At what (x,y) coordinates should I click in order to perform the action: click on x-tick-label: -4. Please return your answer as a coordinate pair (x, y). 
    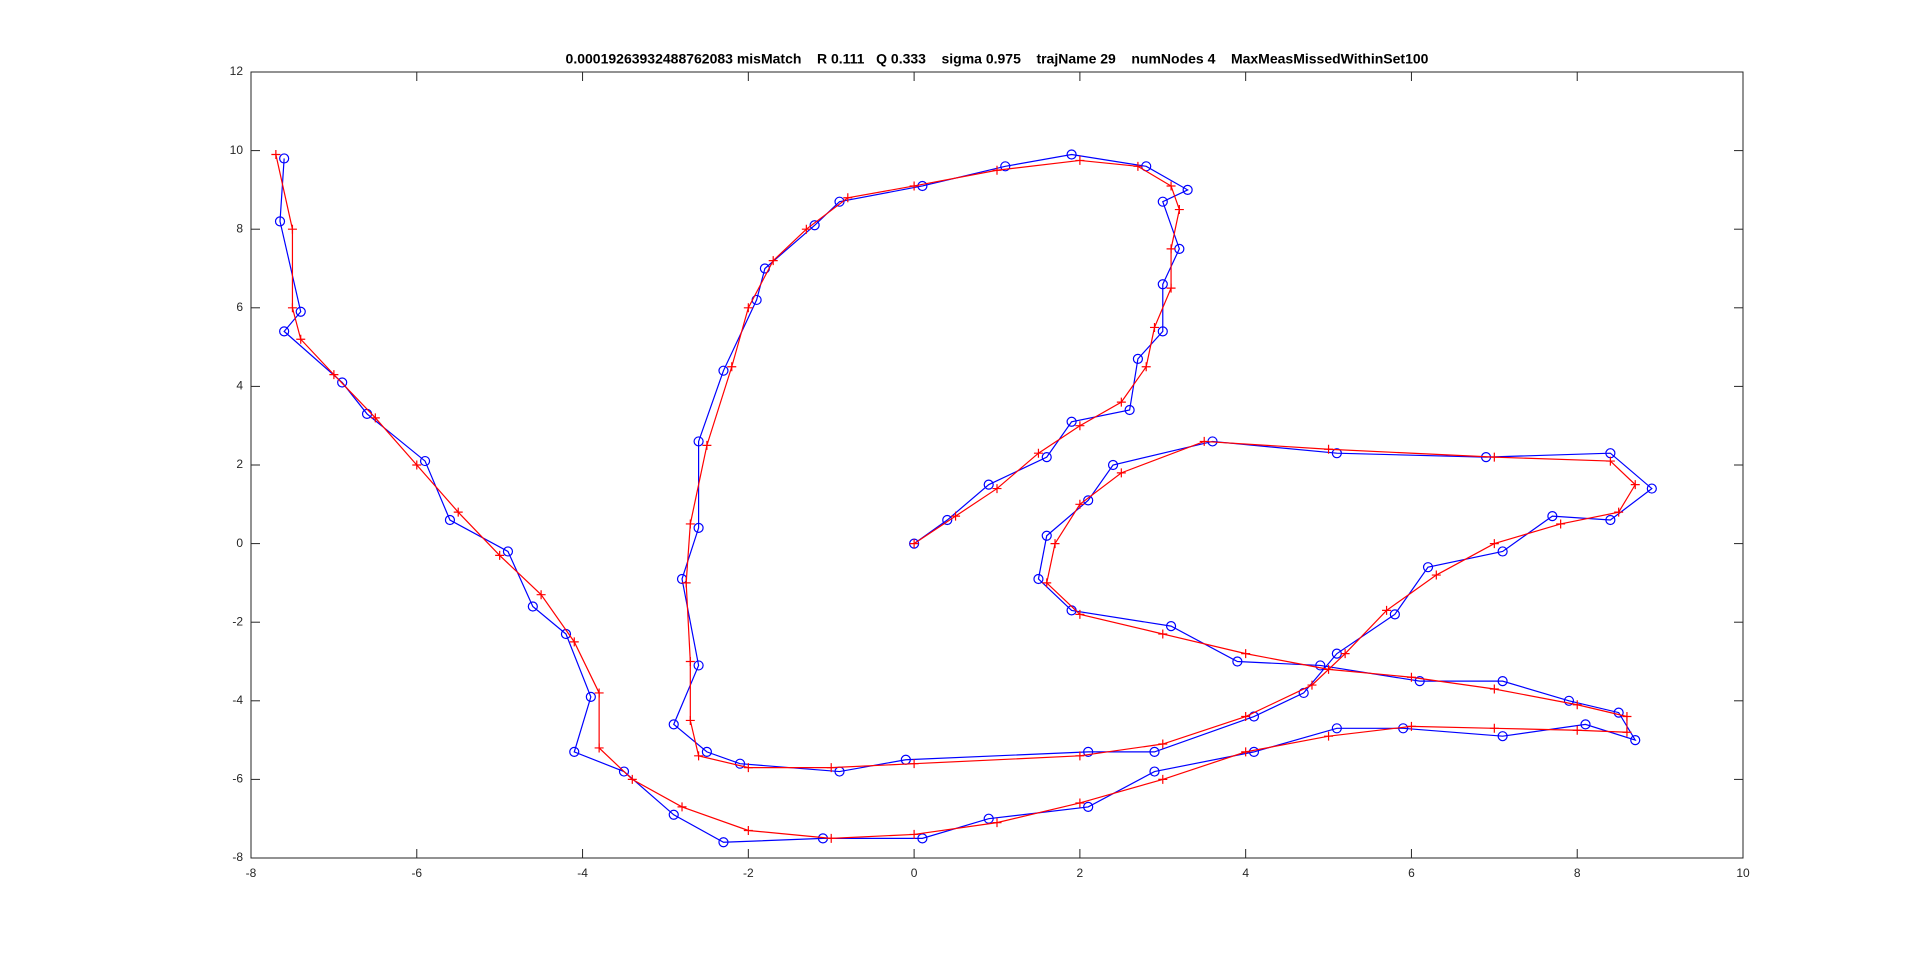
    Looking at the image, I should click on (582, 873).